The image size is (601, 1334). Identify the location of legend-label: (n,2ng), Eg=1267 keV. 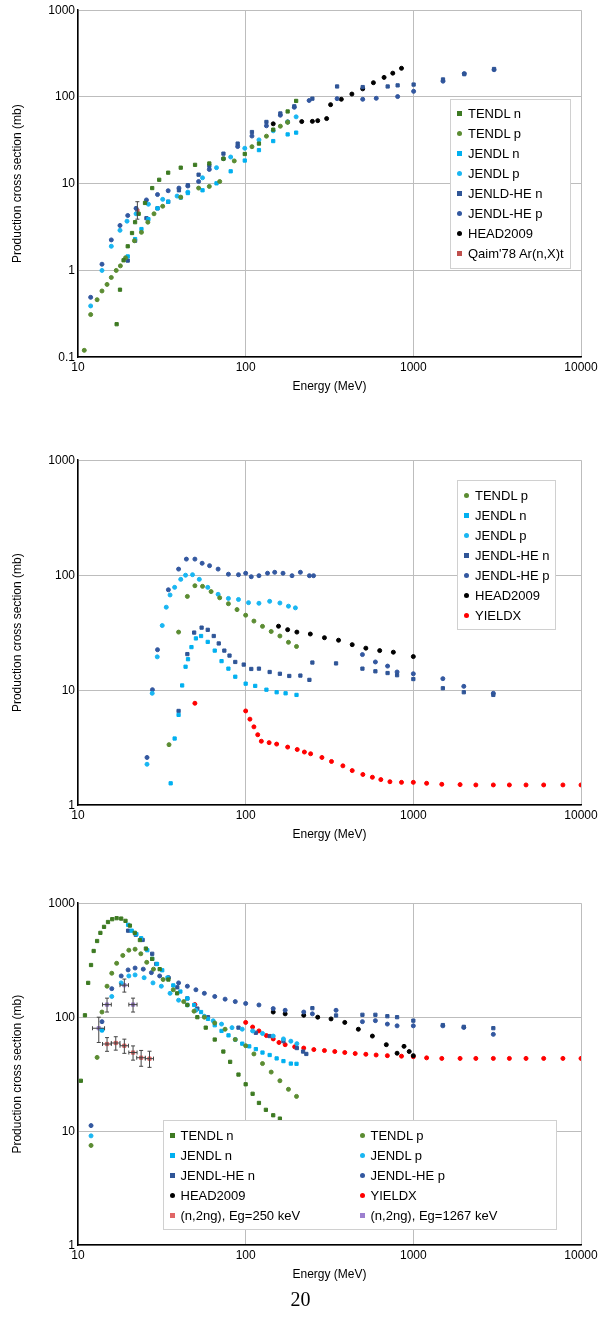
(434, 1215).